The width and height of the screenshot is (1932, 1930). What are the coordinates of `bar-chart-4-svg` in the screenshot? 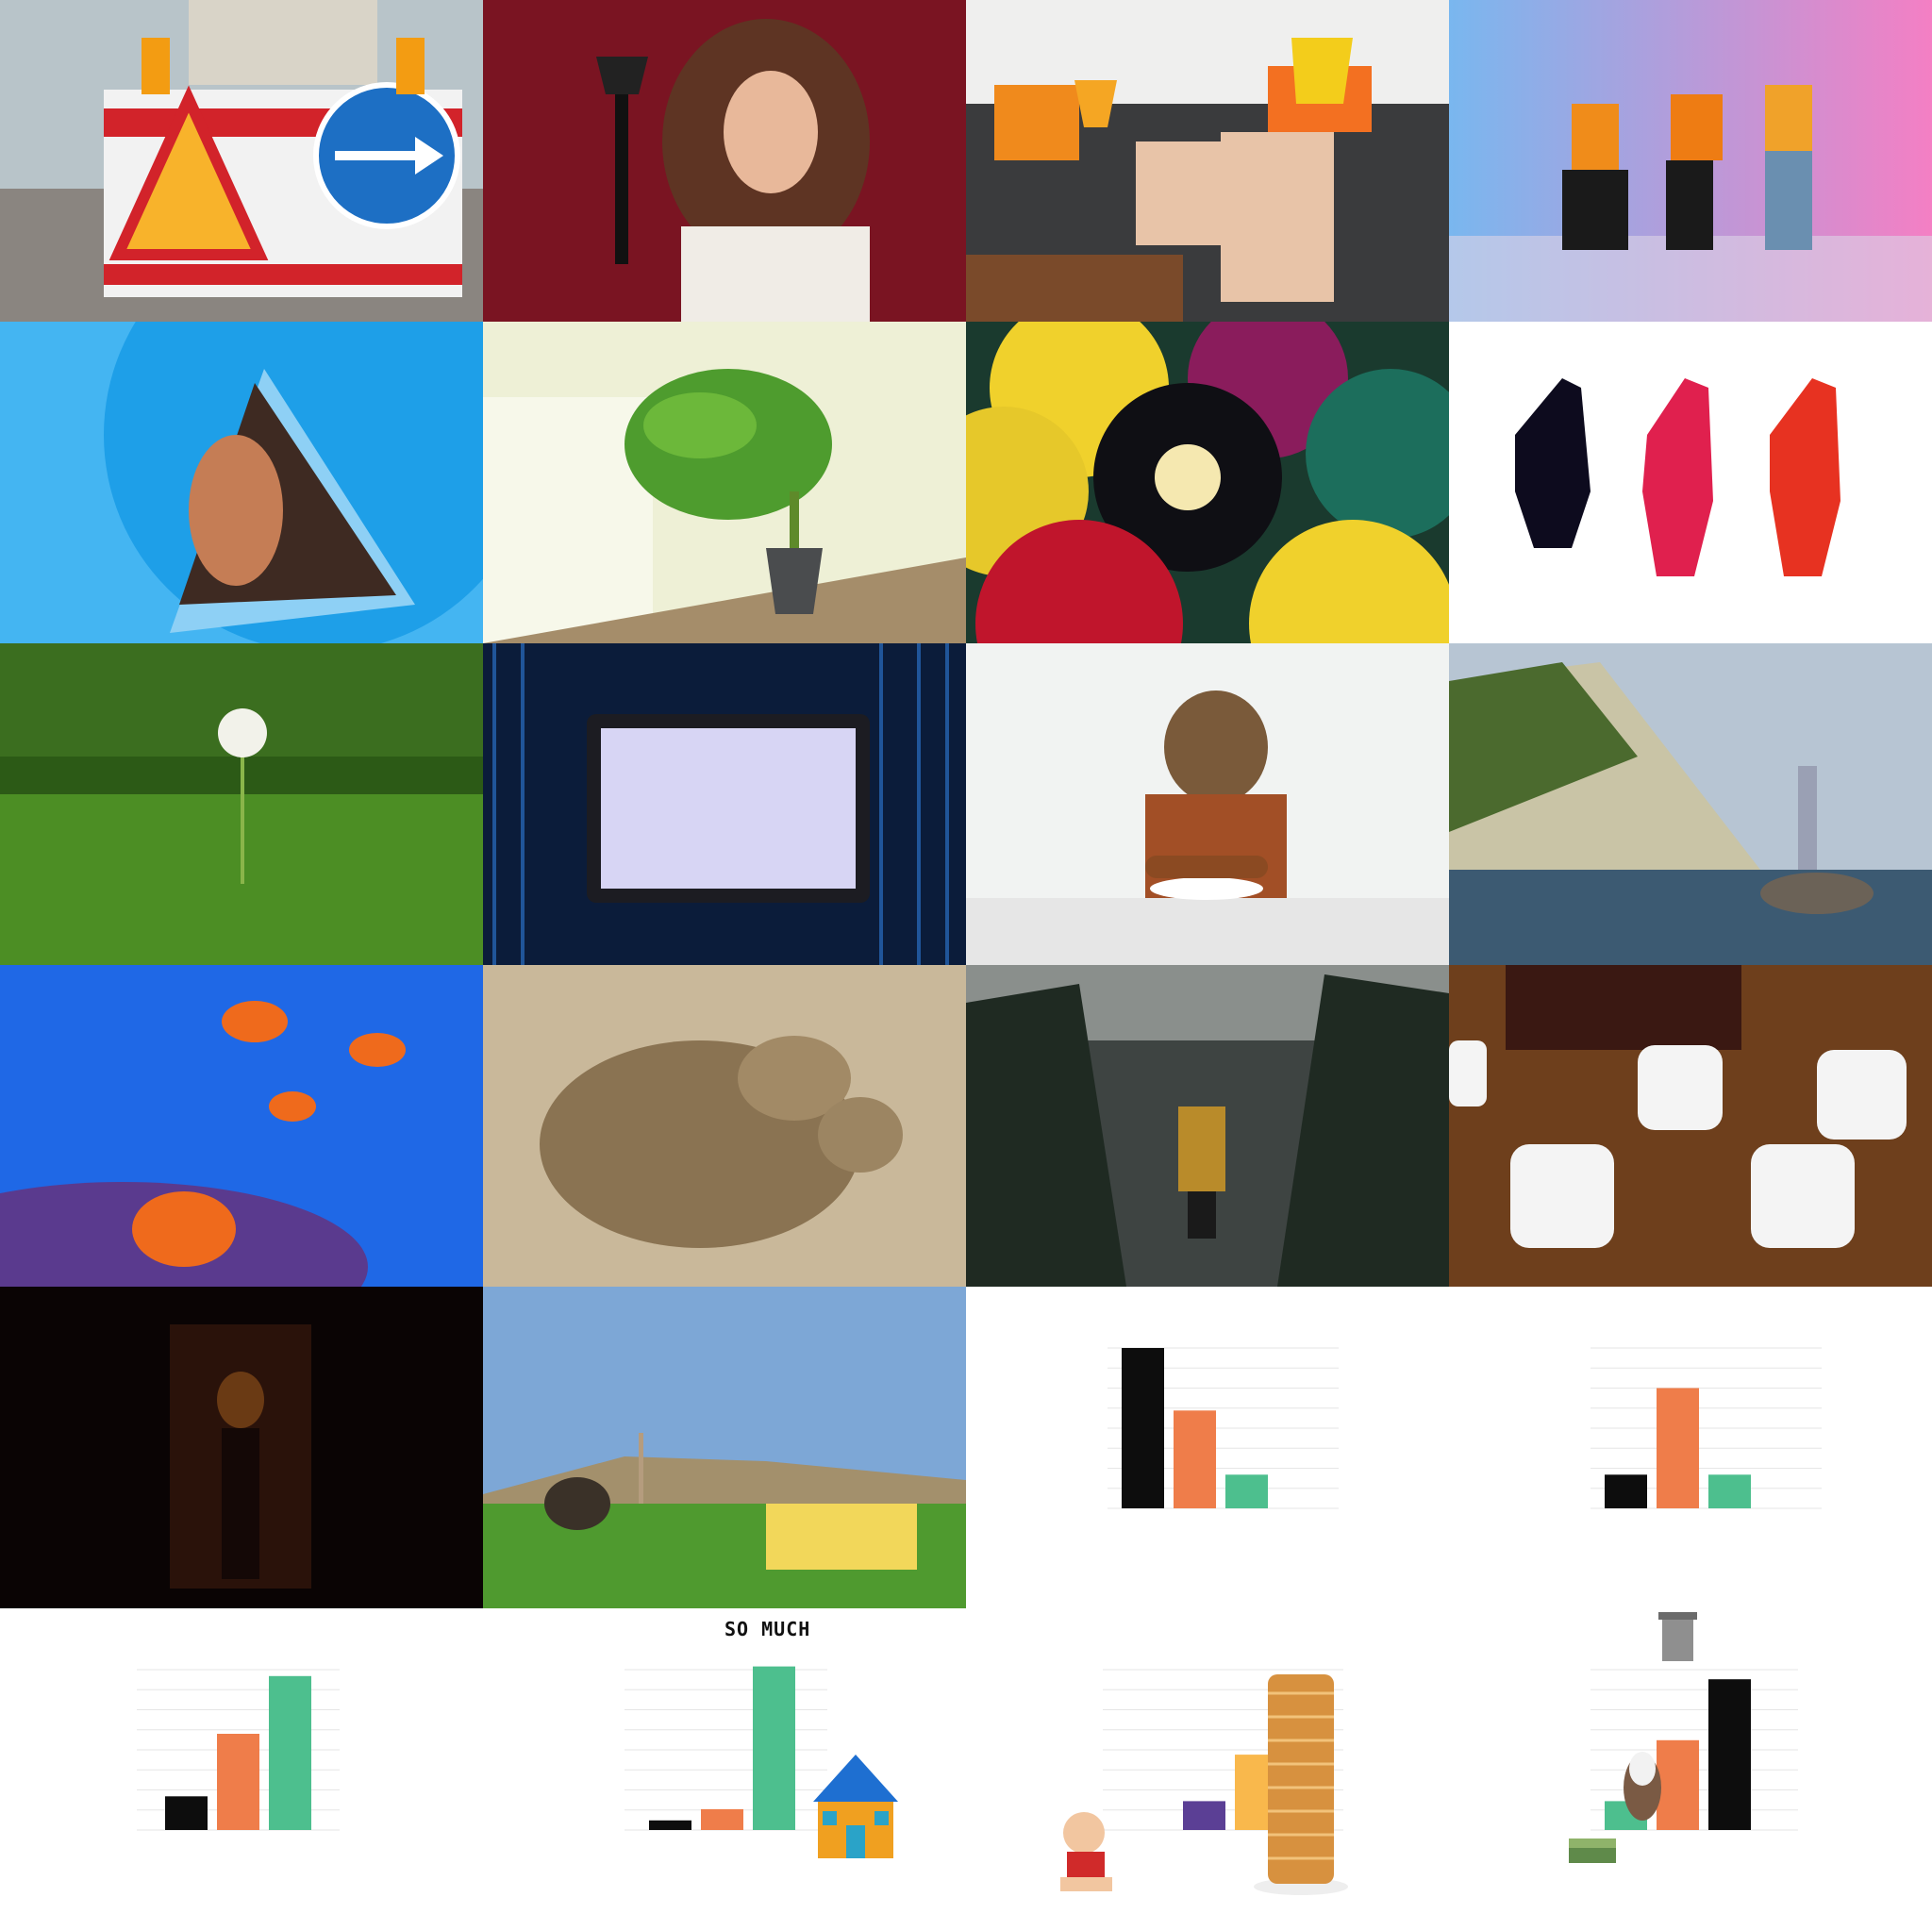 It's located at (726, 1748).